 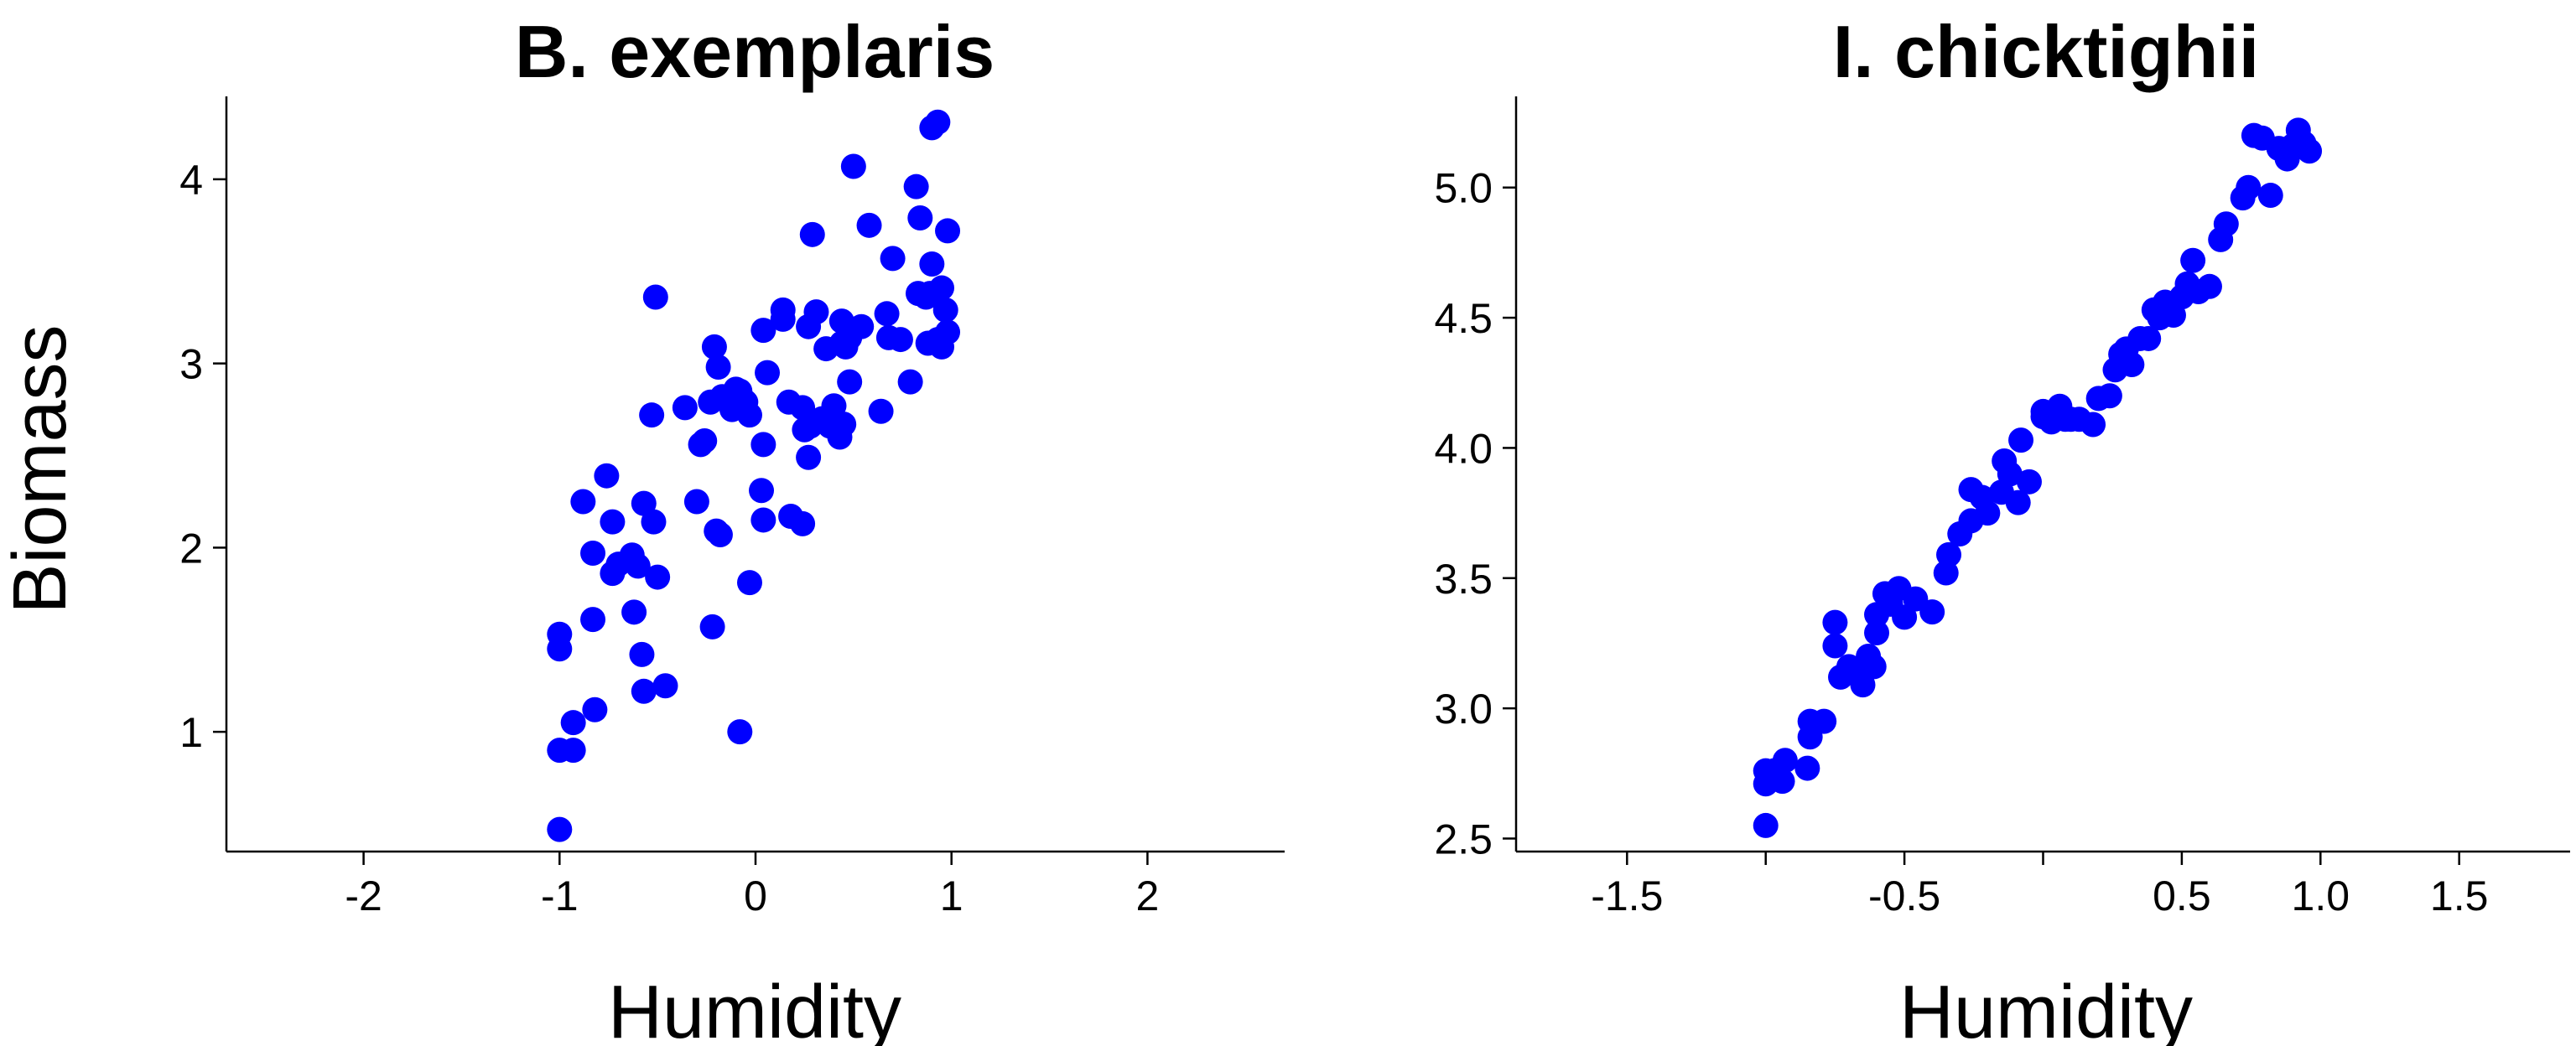 What do you see at coordinates (1148, 896) in the screenshot?
I see `x-tick-label: 2` at bounding box center [1148, 896].